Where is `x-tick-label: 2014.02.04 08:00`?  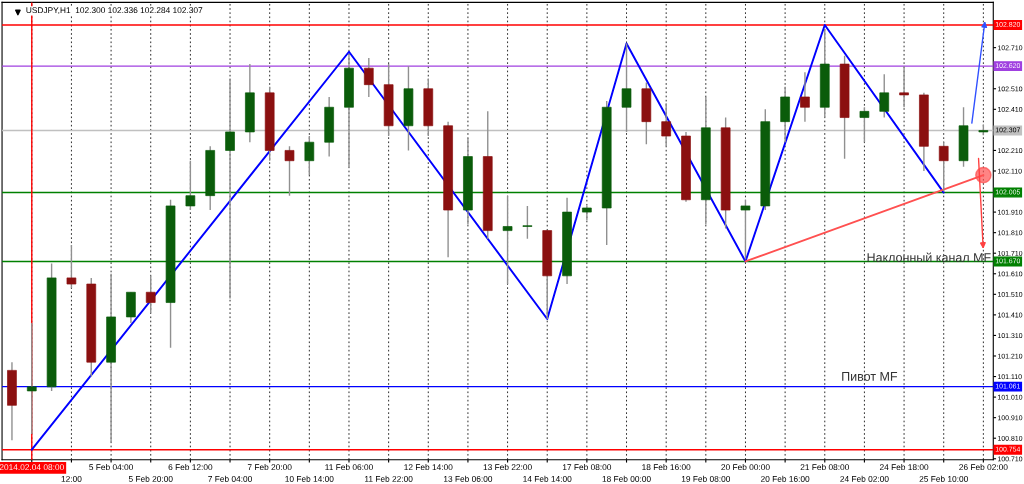 x-tick-label: 2014.02.04 08:00 is located at coordinates (32, 467).